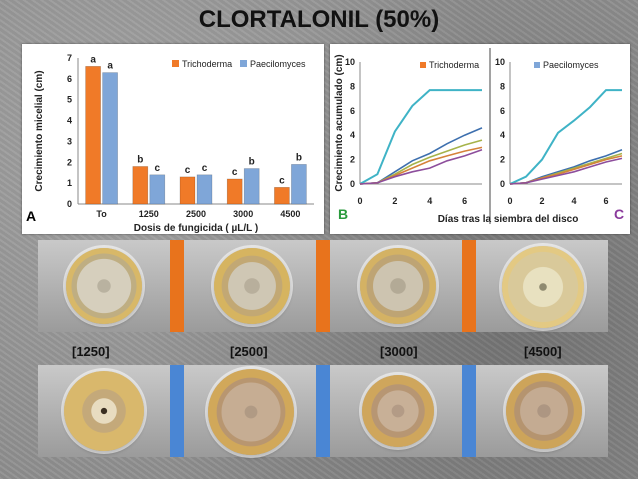  Describe the element at coordinates (91, 351) in the screenshot. I see `concentration-label: [1250]` at that location.